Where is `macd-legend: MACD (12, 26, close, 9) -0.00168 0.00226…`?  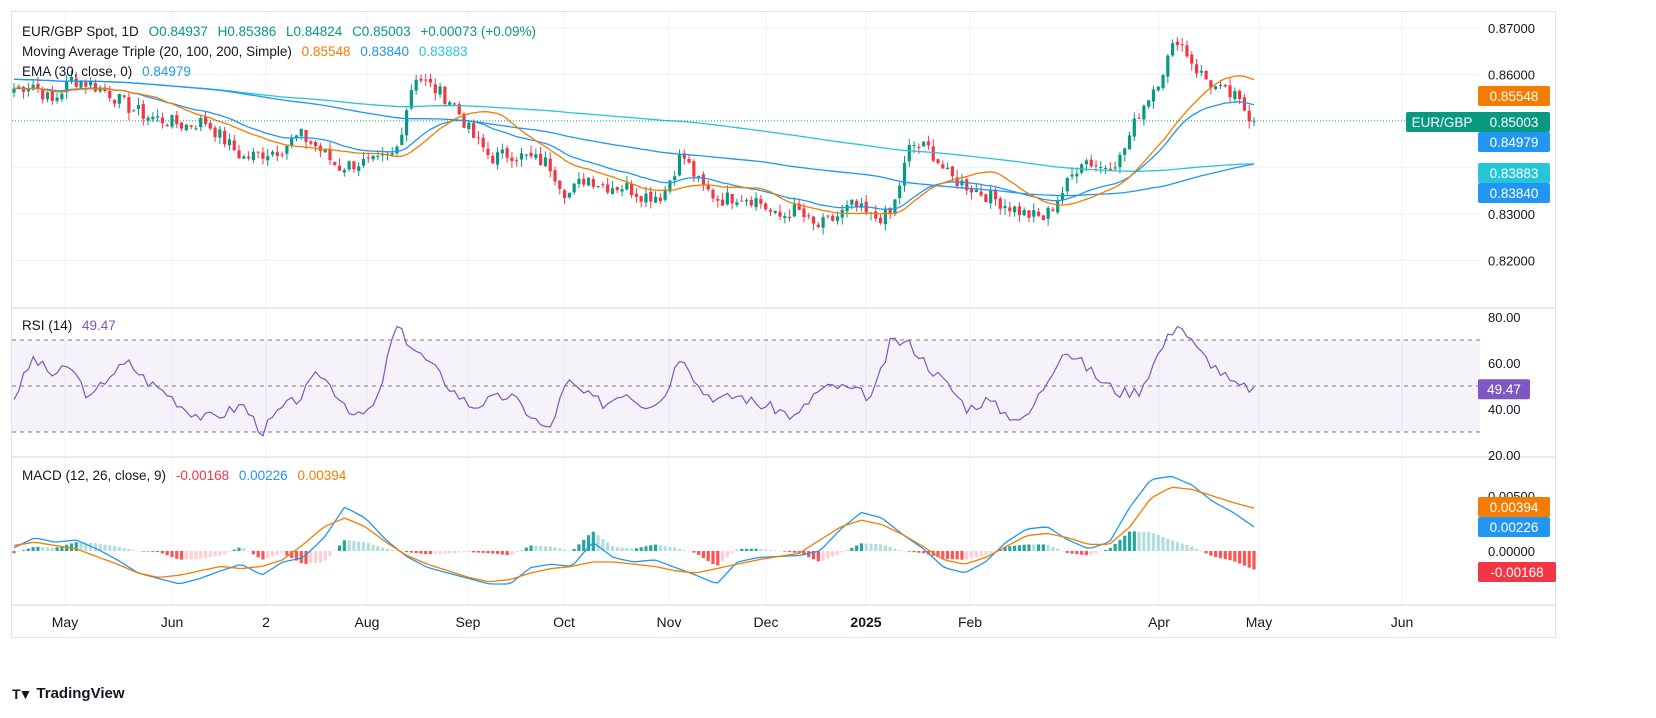
macd-legend: MACD (12, 26, close, 9) -0.00168 0.00226… is located at coordinates (187, 476).